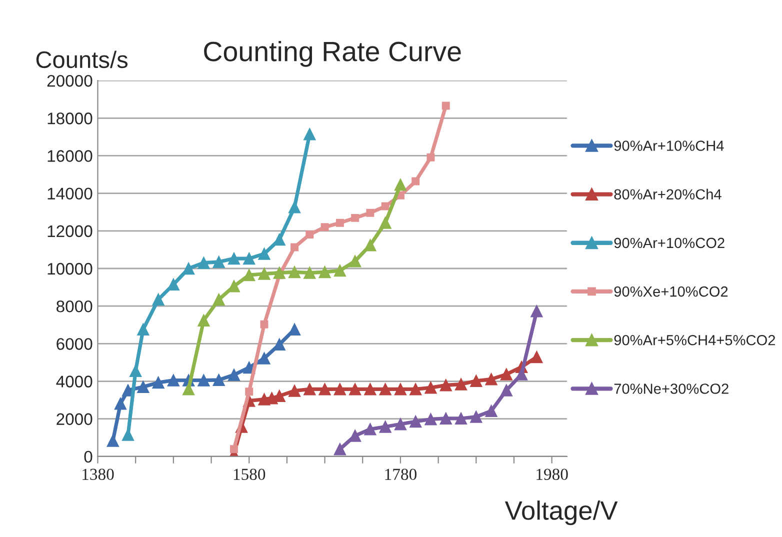 This screenshot has height=537, width=782. I want to click on y-tick-label: 2000, so click(74, 419).